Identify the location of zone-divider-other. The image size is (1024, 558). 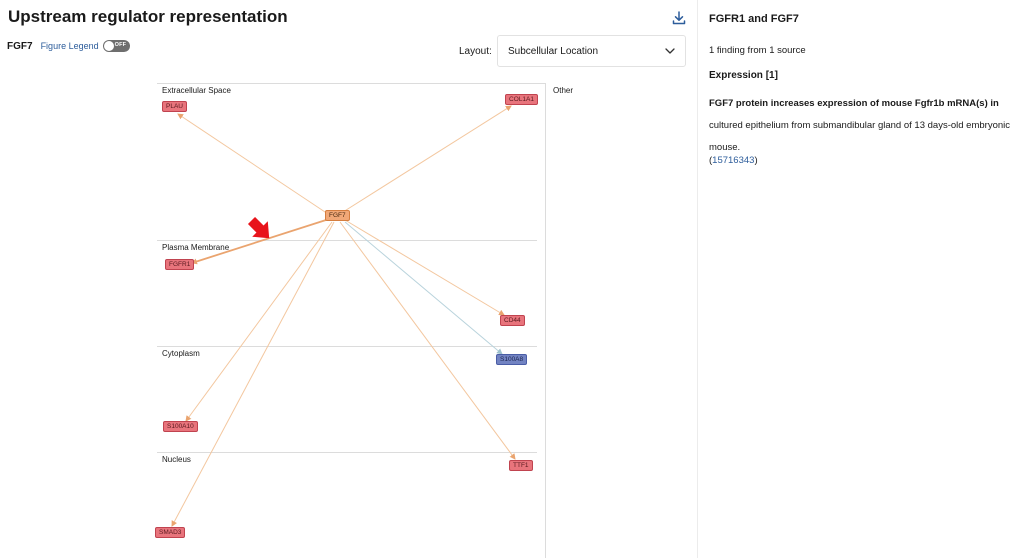
(545, 320).